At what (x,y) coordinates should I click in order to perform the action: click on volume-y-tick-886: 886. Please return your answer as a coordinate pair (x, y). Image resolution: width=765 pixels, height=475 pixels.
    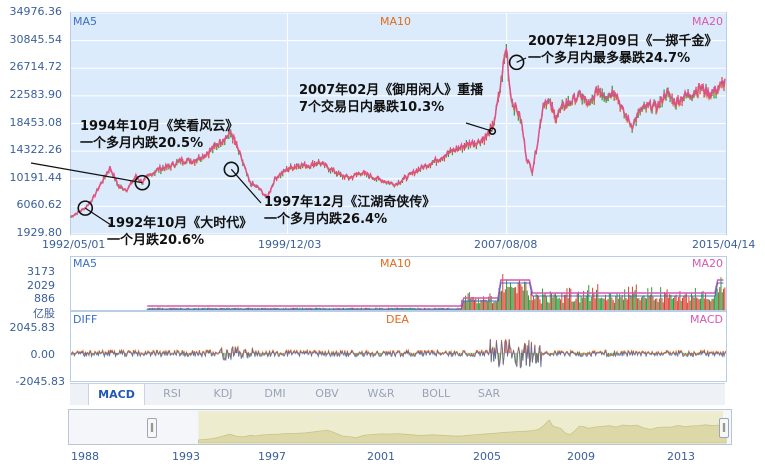
    Looking at the image, I should click on (44, 298).